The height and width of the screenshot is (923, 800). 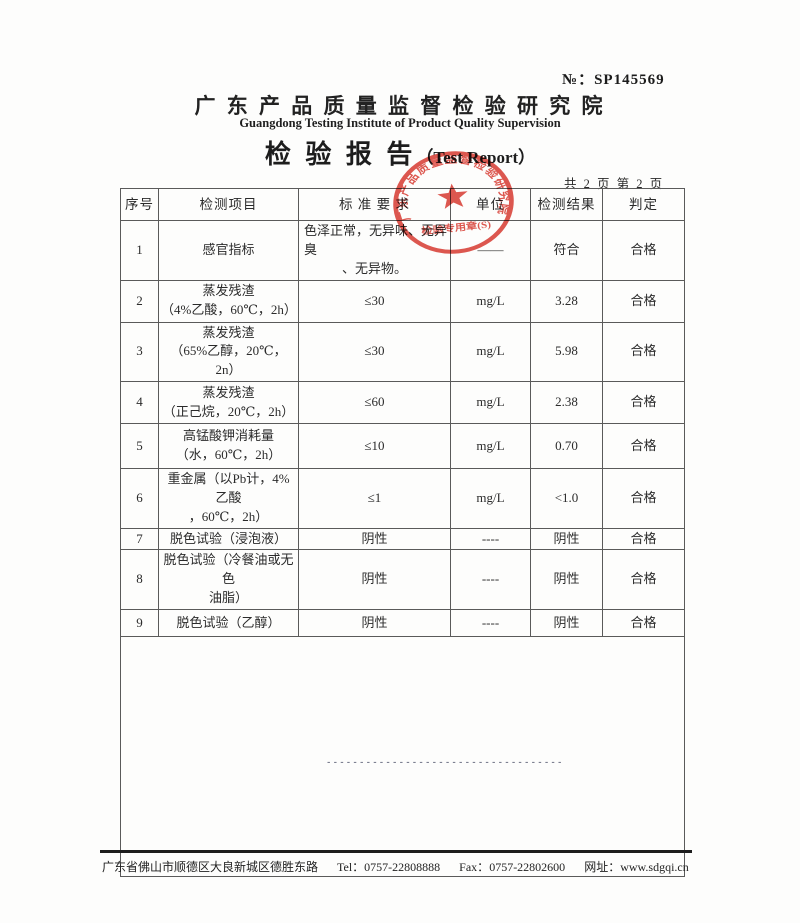 What do you see at coordinates (228, 539) in the screenshot?
I see `cell-item: 脱色试验（浸泡液）` at bounding box center [228, 539].